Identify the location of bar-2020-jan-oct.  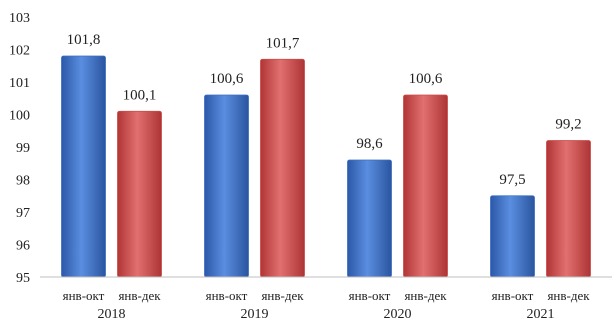
(369, 218).